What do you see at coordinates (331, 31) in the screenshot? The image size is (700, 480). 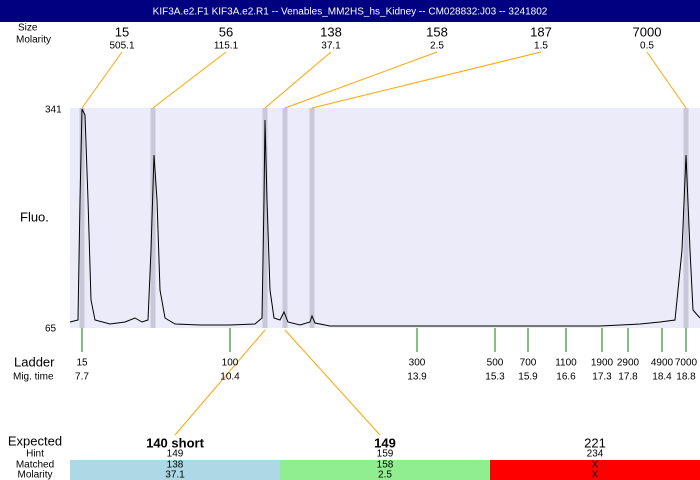 I see `peak-size: 138` at bounding box center [331, 31].